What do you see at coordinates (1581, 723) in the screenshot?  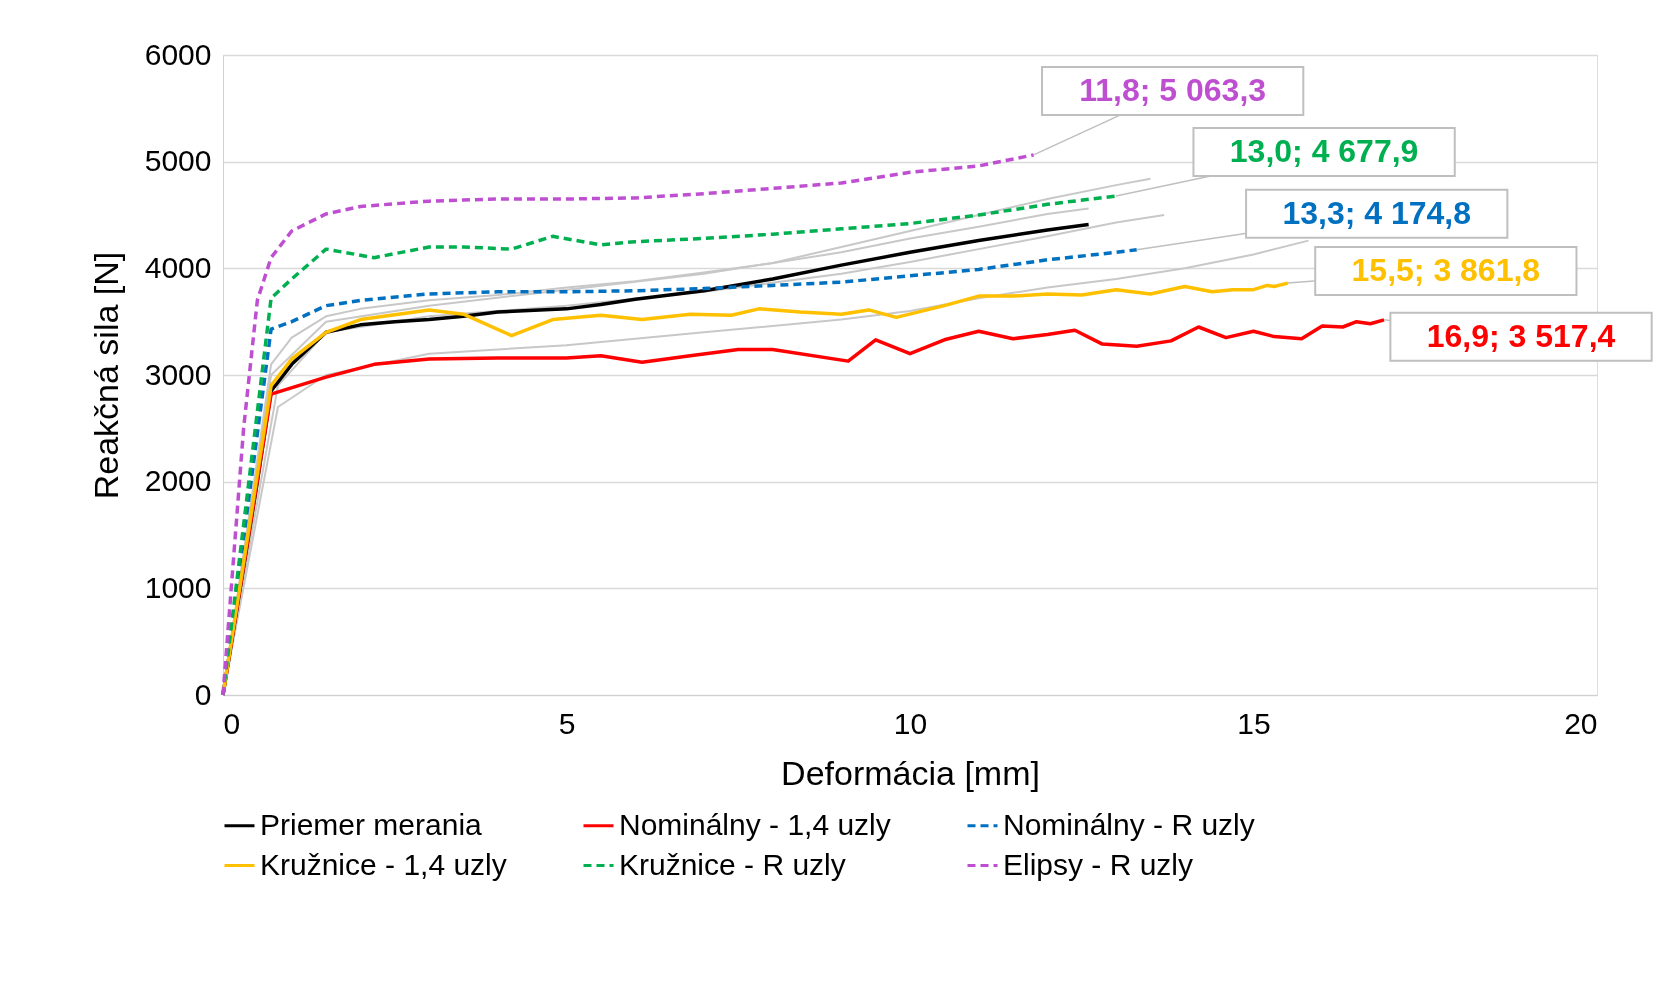 I see `x-tick-label: 20` at bounding box center [1581, 723].